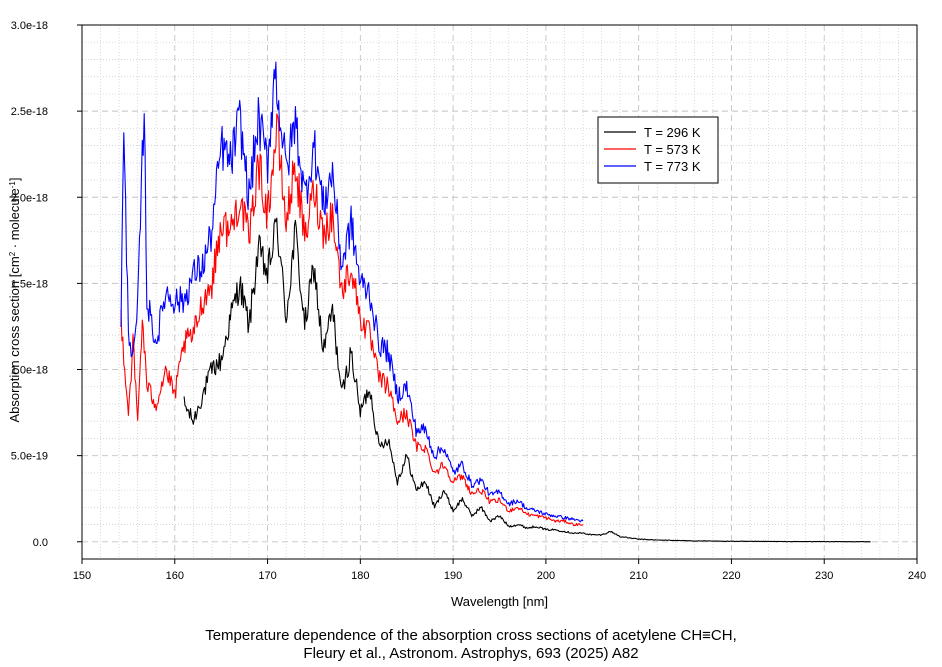 This screenshot has width=942, height=667. Describe the element at coordinates (672, 166) in the screenshot. I see `legend-label: T = 773 K` at that location.